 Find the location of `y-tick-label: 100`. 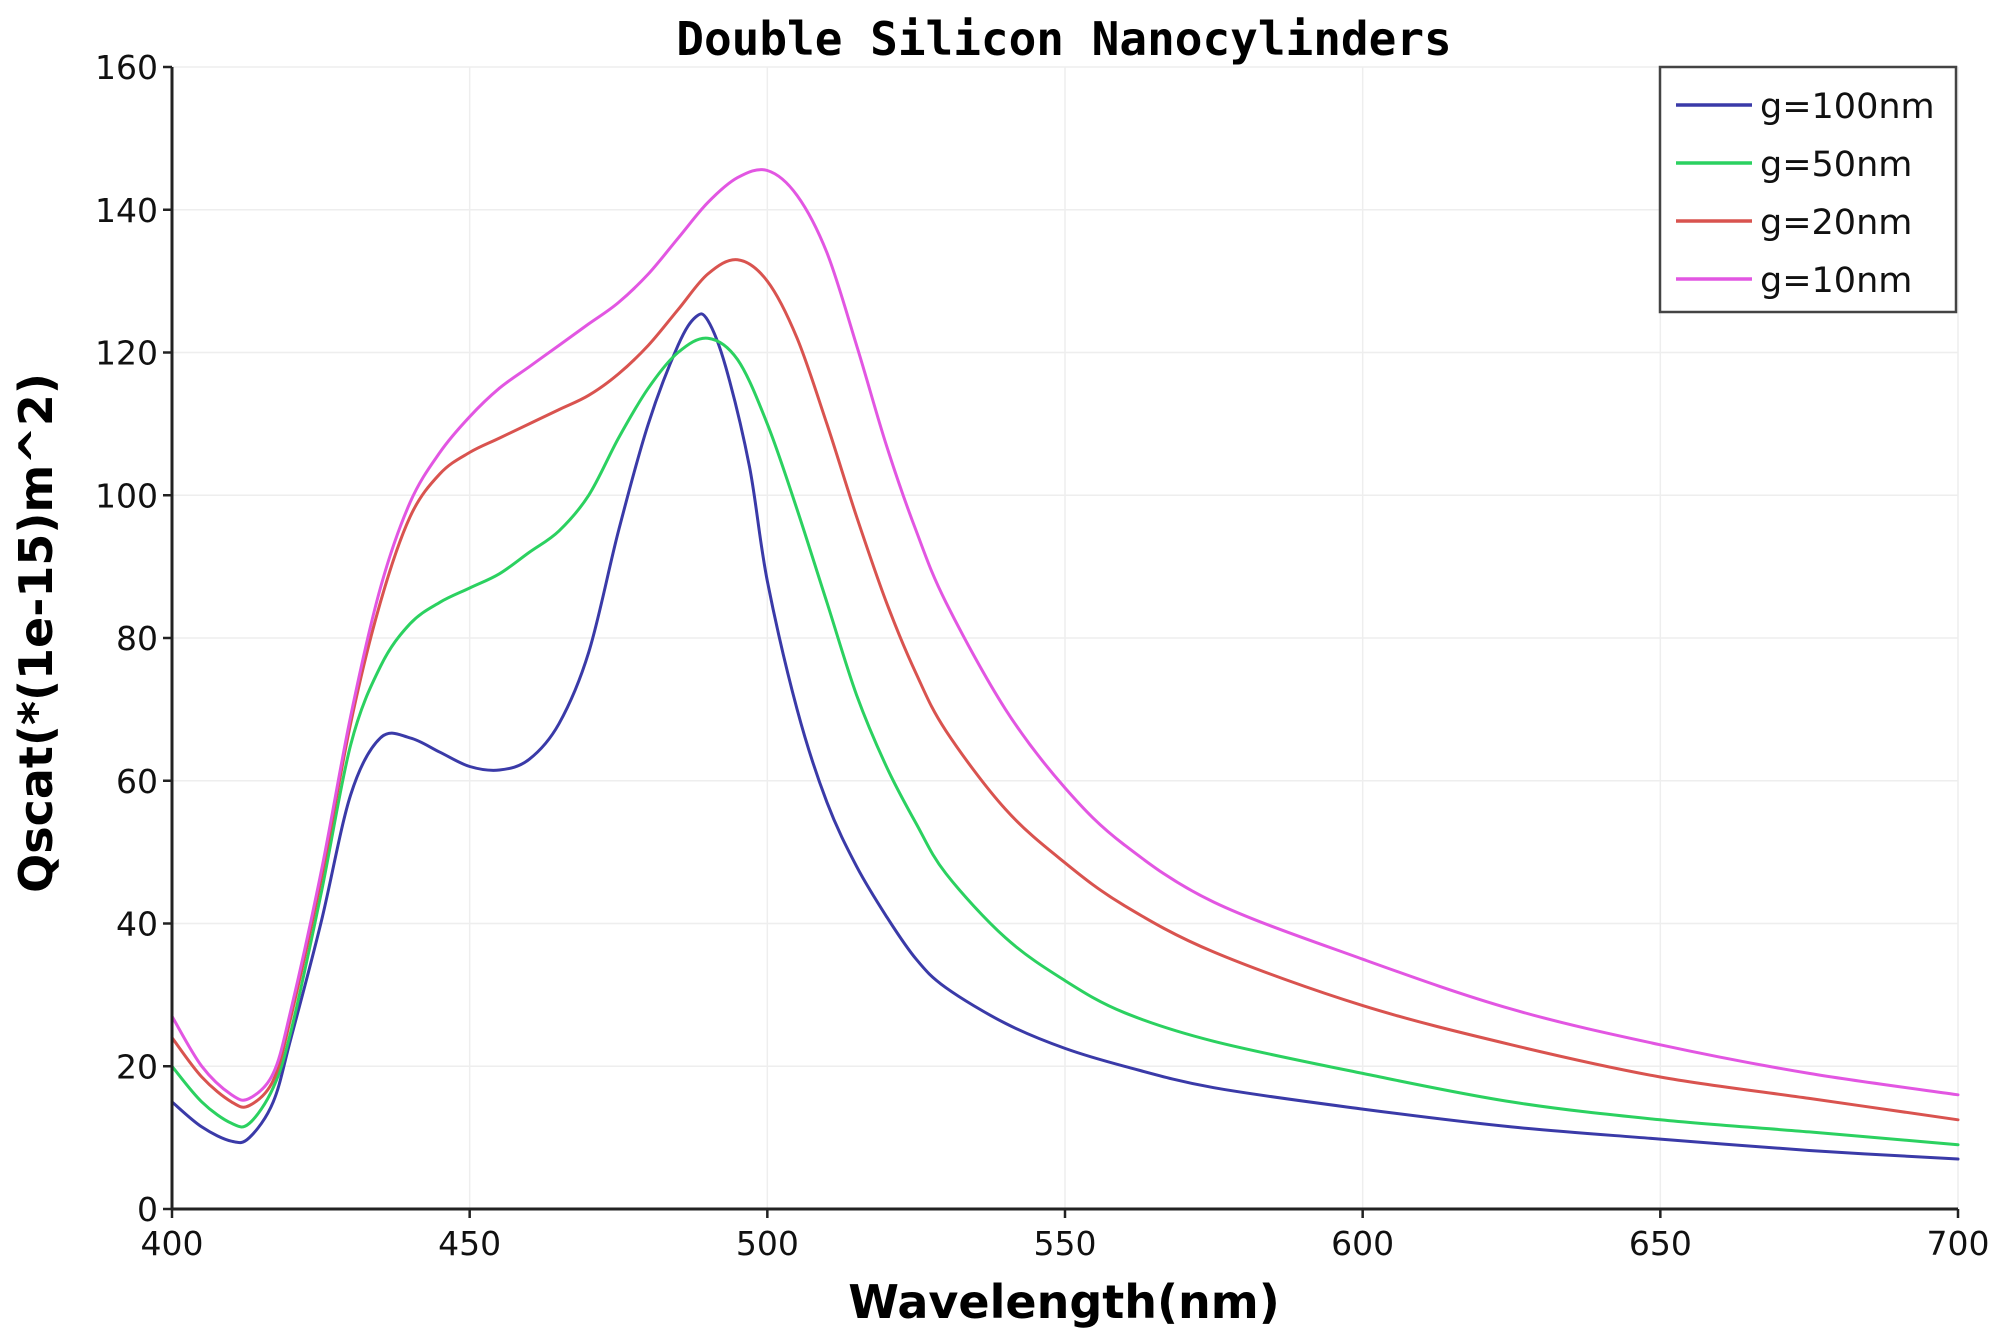

y-tick-label: 100 is located at coordinates (126, 495).